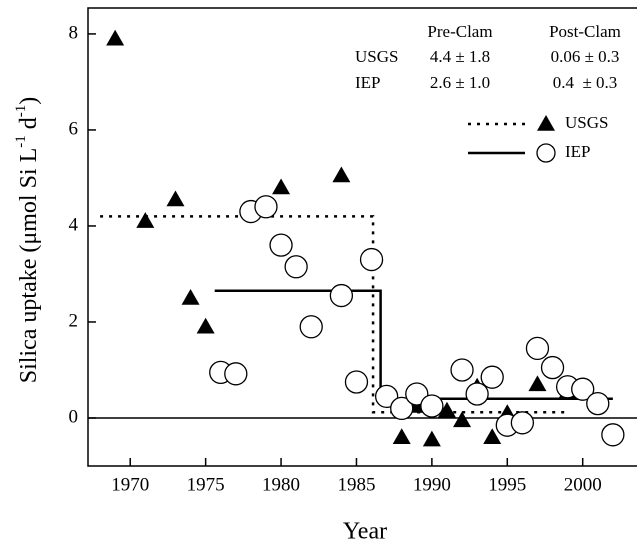  I want to click on y-label-text: ), so click(29, 101).